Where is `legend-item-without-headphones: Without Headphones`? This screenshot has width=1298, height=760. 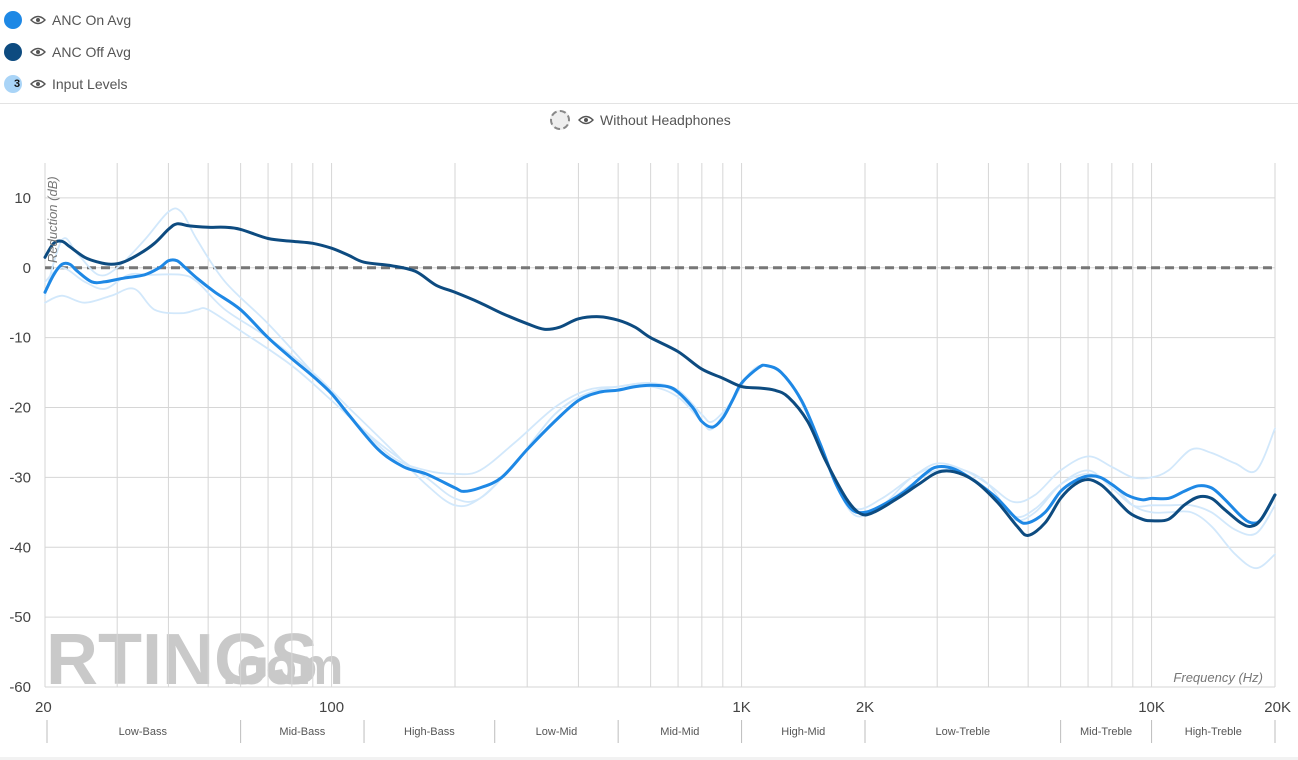
legend-item-without-headphones: Without Headphones is located at coordinates (640, 120).